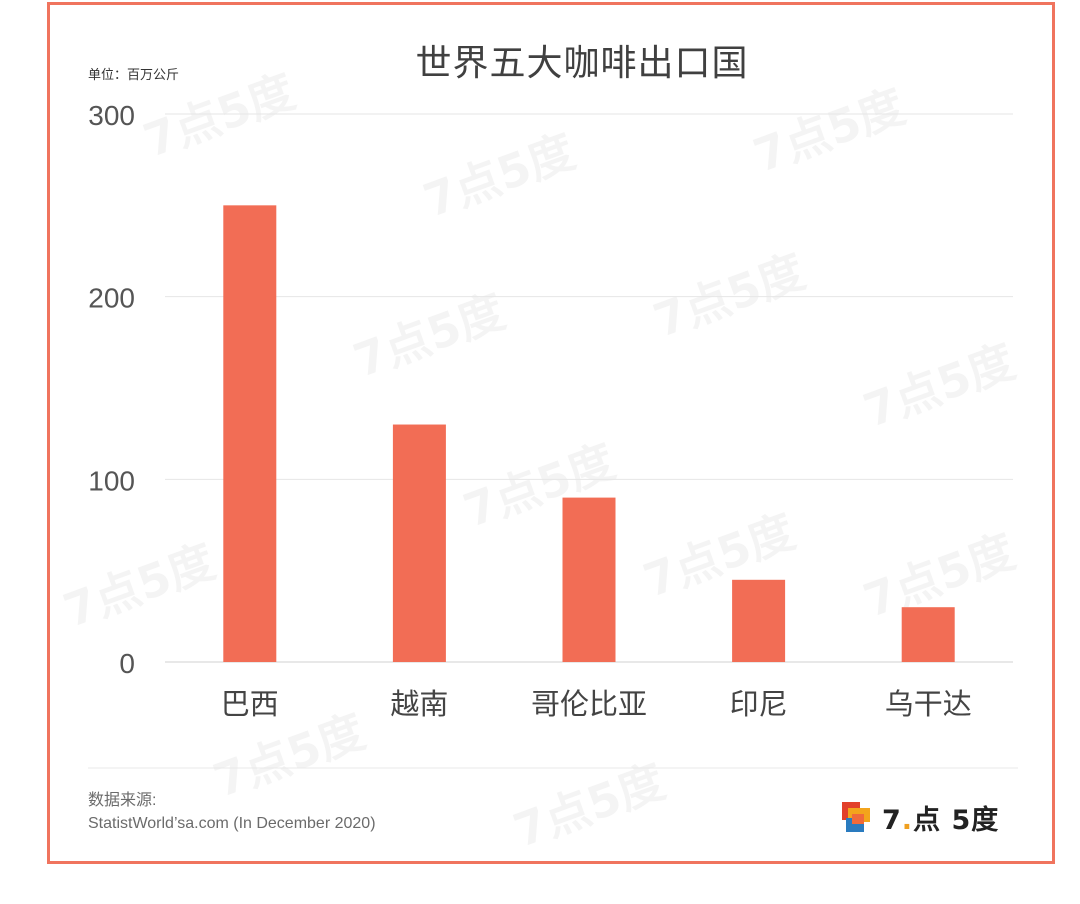  What do you see at coordinates (759, 704) in the screenshot?
I see `x-tick-label: 印尼` at bounding box center [759, 704].